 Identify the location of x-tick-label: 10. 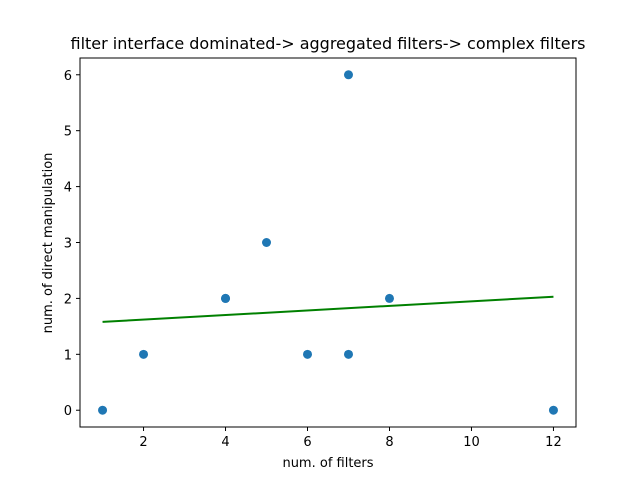
(471, 442).